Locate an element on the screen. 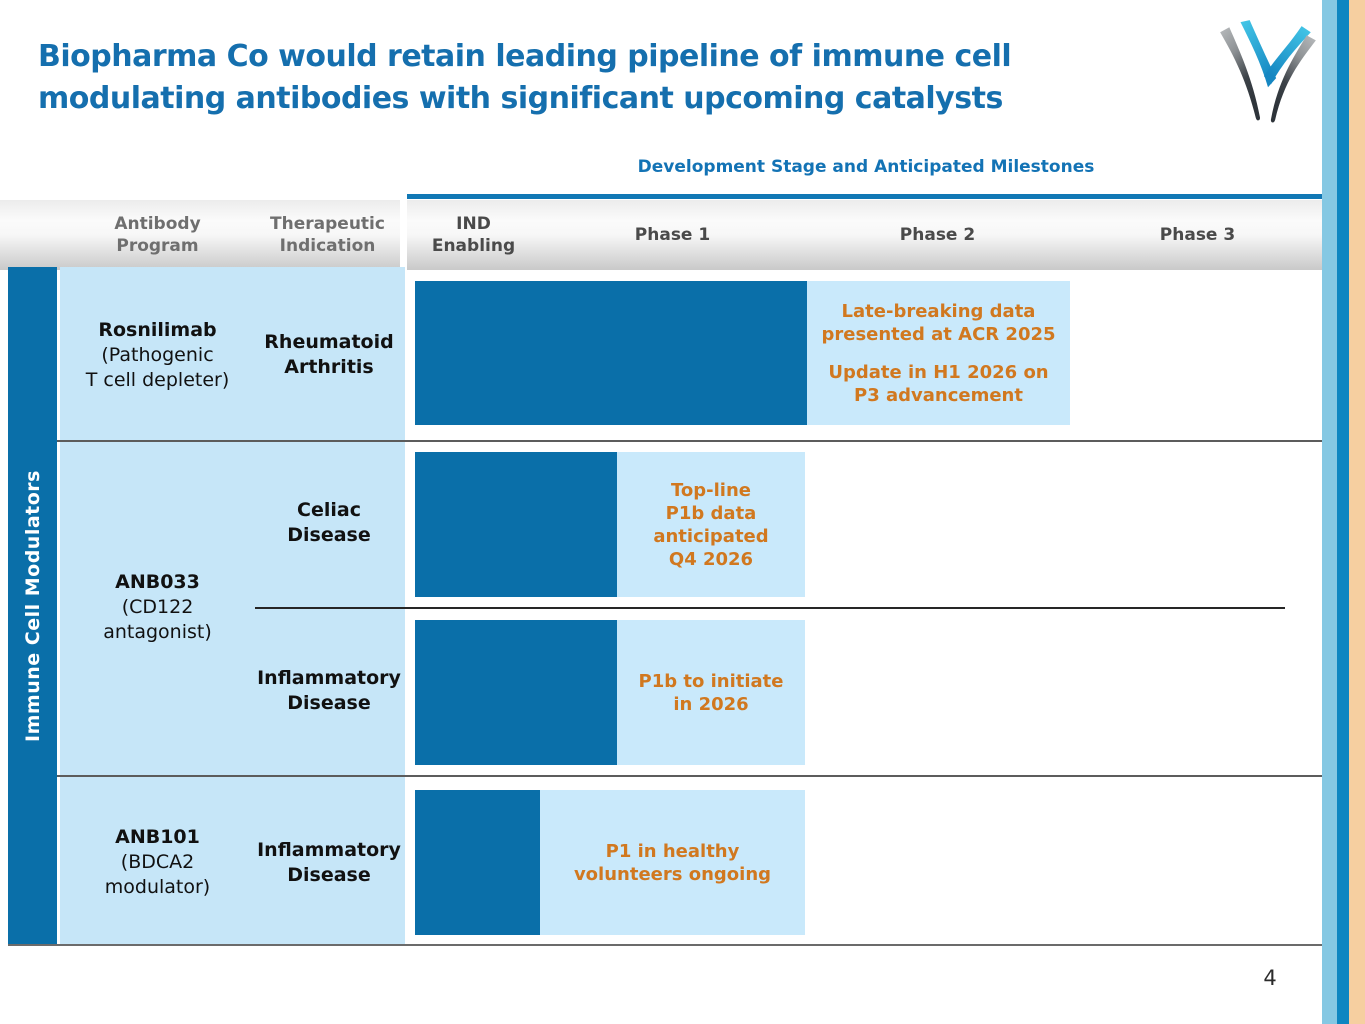  program-cell-rosnilimab: Rosnilimab (Pathogenic T cell depleter) is located at coordinates (157, 355).